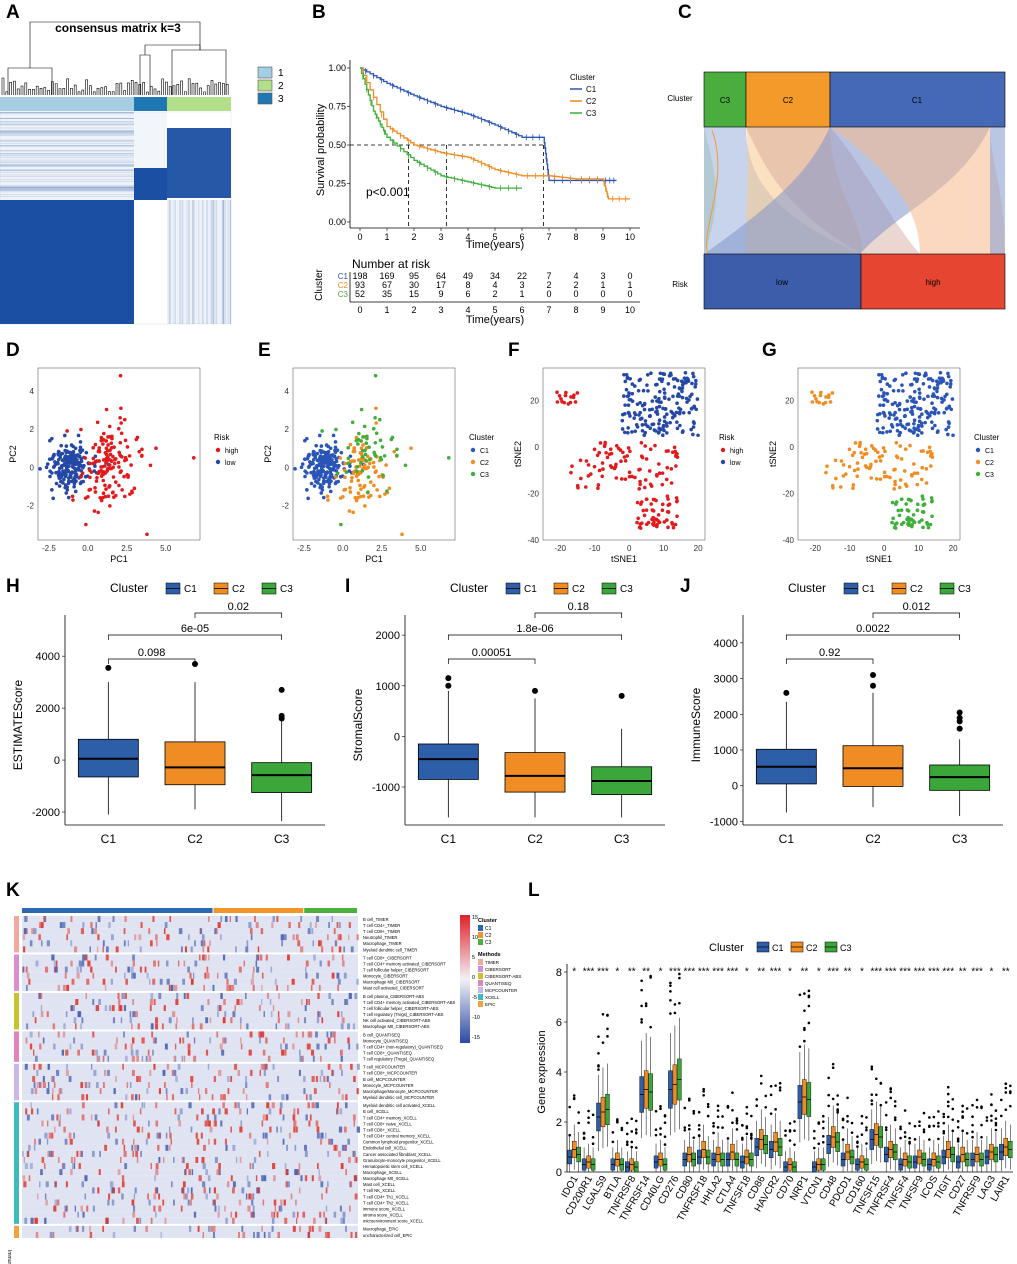  What do you see at coordinates (773, 454) in the screenshot?
I see `ylabel: tSNE2` at bounding box center [773, 454].